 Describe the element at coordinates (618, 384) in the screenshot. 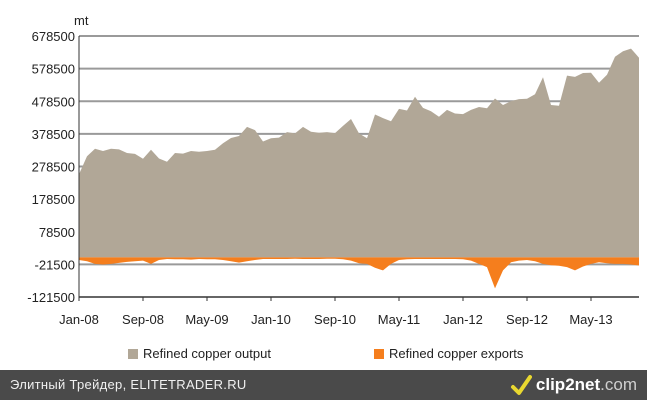

I see `brand-suffix: .com` at that location.